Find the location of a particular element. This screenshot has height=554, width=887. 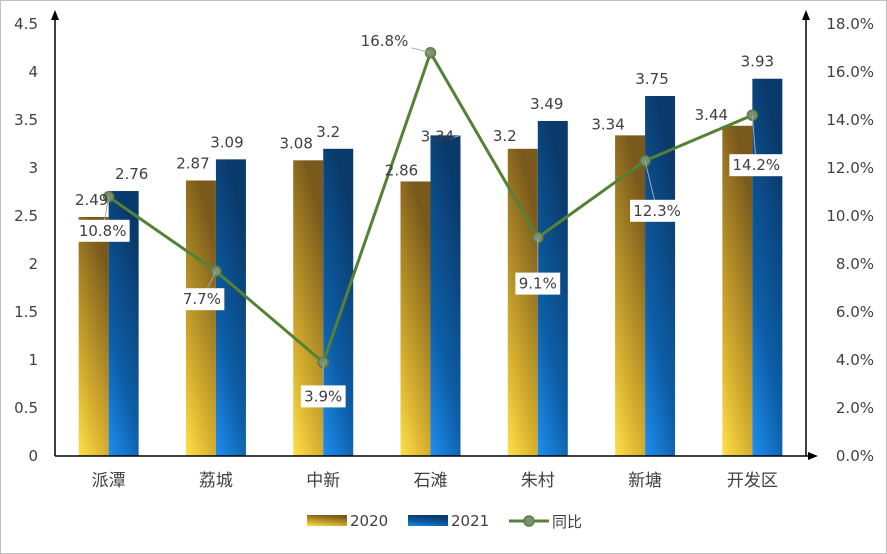

left-tick-label: 4.5 is located at coordinates (26, 24).